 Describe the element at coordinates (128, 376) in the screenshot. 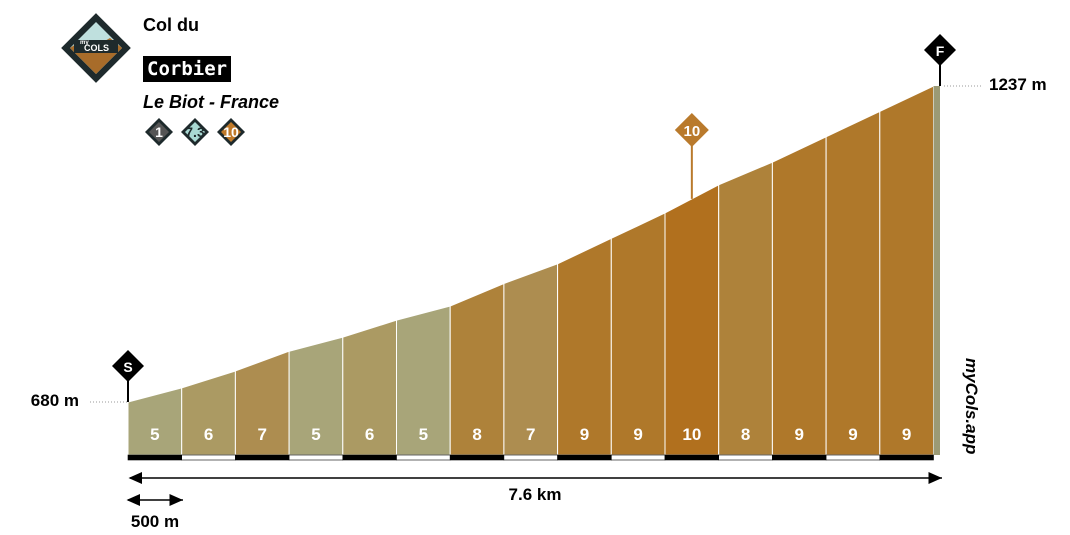

I see `start-marker: S` at that location.